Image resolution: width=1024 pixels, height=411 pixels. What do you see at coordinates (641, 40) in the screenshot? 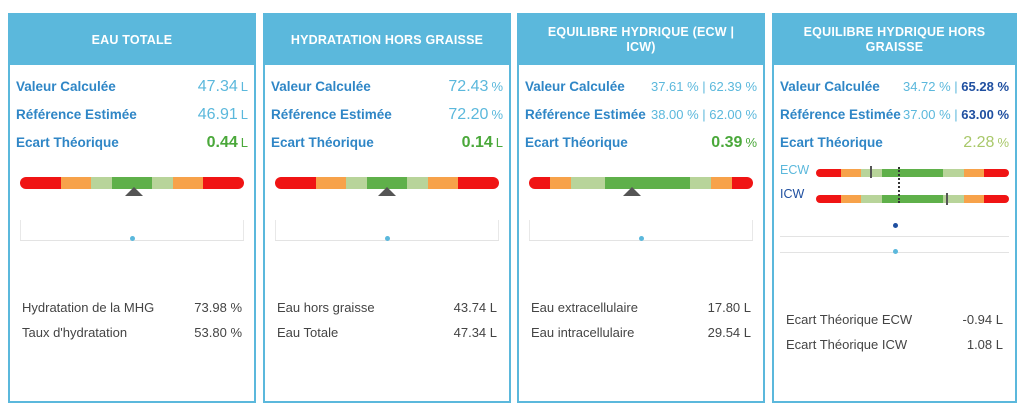
I see `card-title: EQUILIBRE HYDRIQUE (ECW | ICW)` at bounding box center [641, 40].